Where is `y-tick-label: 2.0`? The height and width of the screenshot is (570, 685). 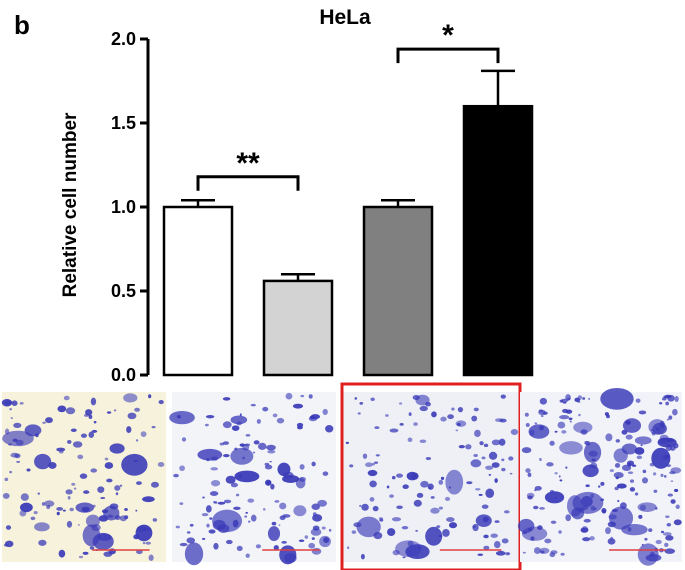 y-tick-label: 2.0 is located at coordinates (123, 39).